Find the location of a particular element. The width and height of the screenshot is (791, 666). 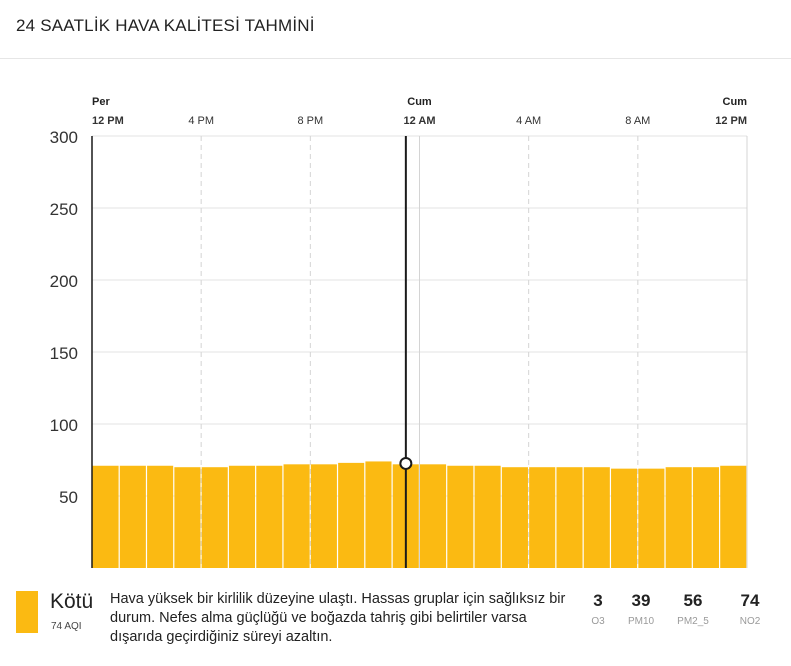

pollutant-o3: 3 O3 is located at coordinates (598, 609).